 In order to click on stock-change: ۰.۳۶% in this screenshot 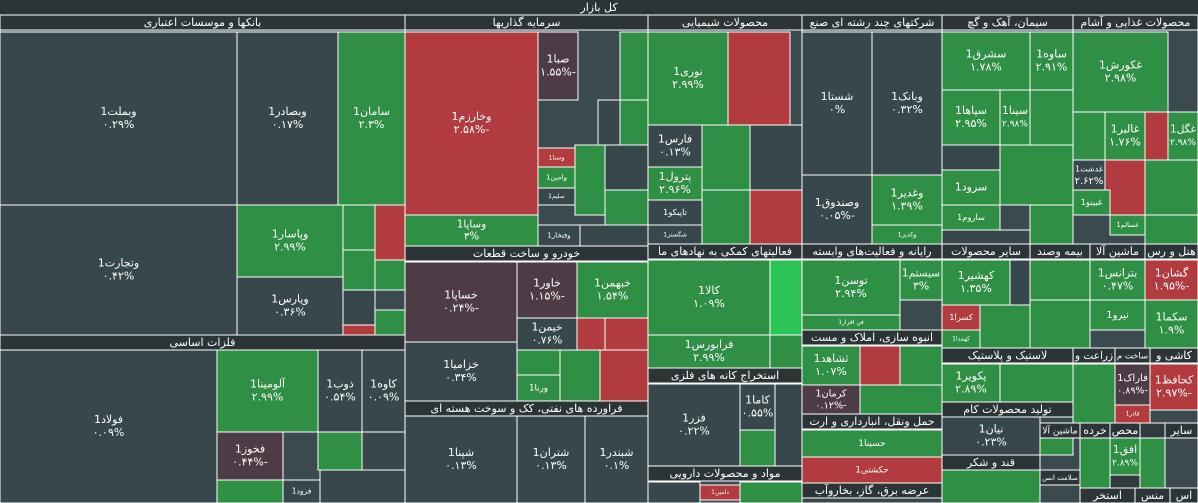, I will do `click(290, 312)`.